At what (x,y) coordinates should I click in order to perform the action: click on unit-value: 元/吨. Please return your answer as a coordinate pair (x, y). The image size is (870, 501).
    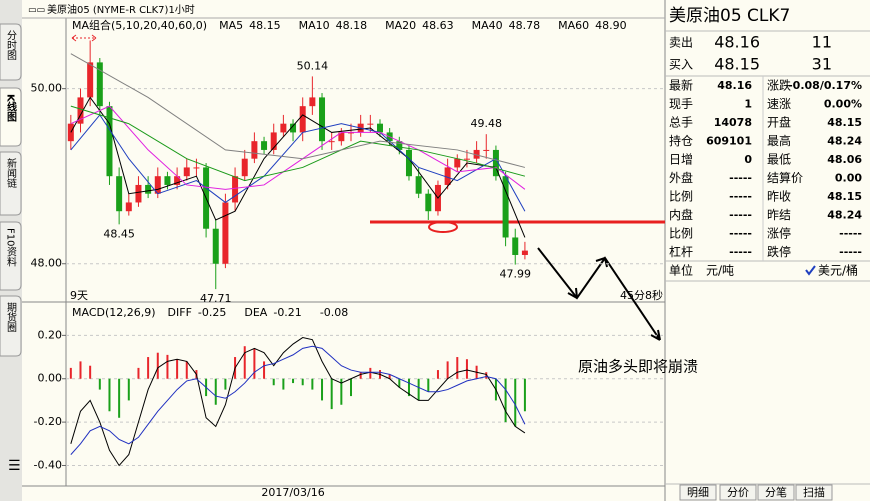
    Looking at the image, I should click on (720, 271).